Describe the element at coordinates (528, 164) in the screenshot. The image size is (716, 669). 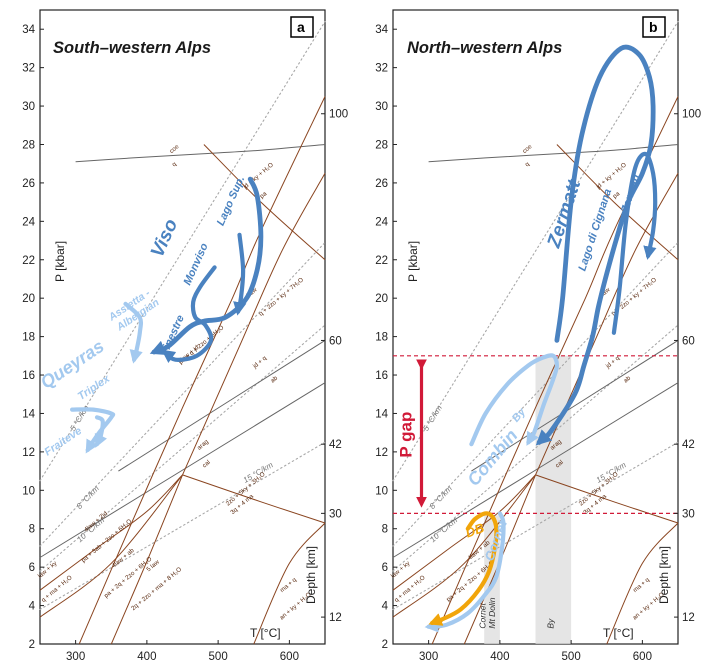
I see `panel-b-reaction-label: q` at that location.